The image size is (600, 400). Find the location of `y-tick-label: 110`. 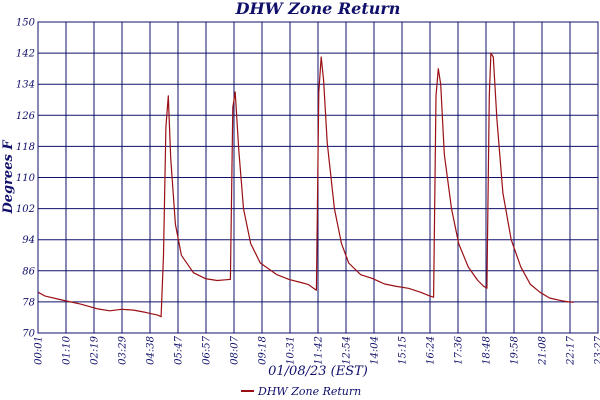

y-tick-label: 110 is located at coordinates (26, 178).